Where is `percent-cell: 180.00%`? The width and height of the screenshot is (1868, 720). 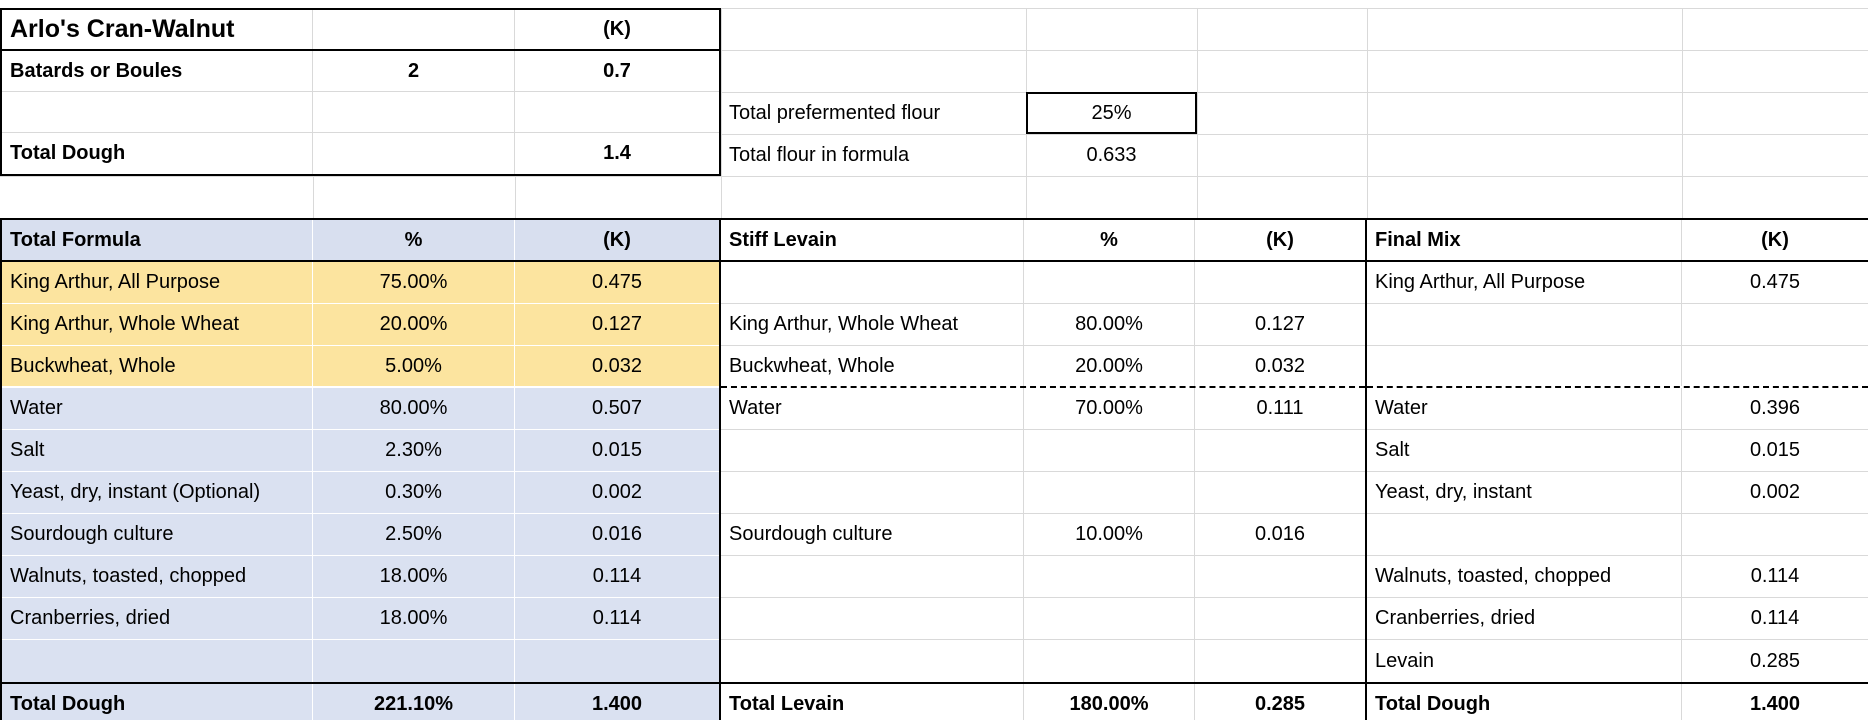 percent-cell: 180.00% is located at coordinates (1109, 702).